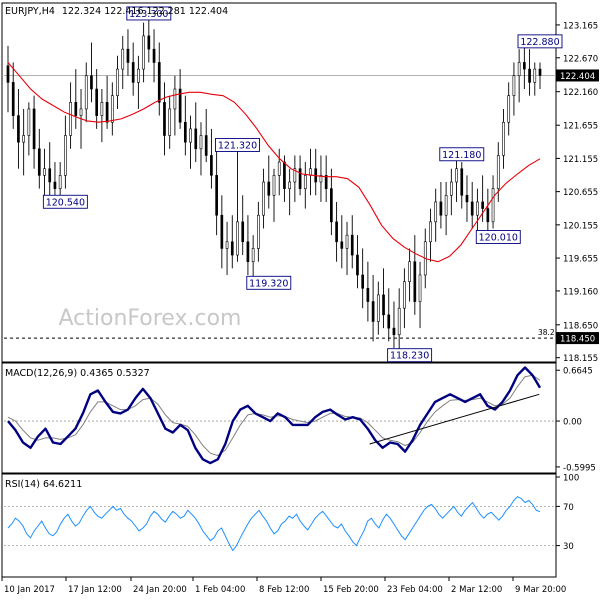 The image size is (600, 604). I want to click on macd-trendline, so click(454, 419).